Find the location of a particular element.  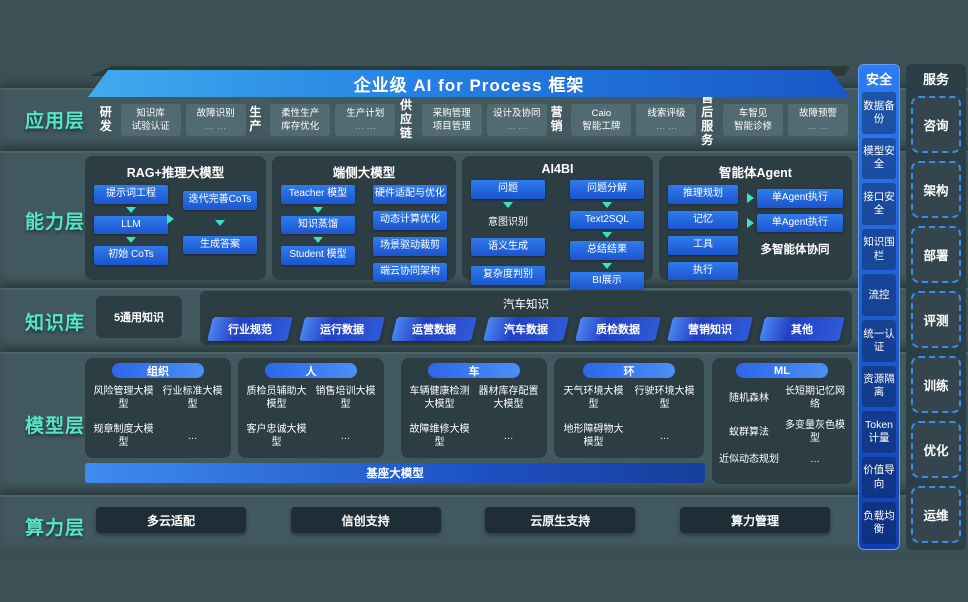

service-item: 部署 is located at coordinates (936, 254).